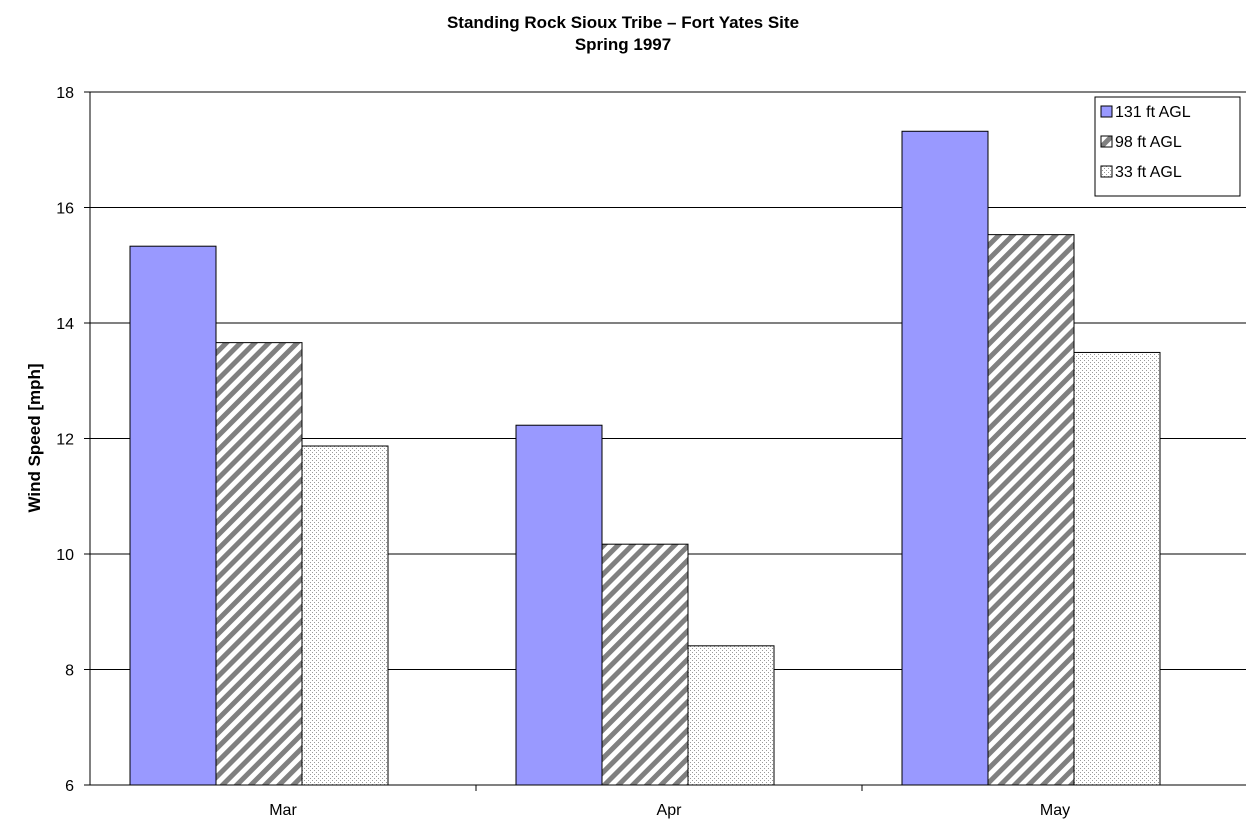  What do you see at coordinates (1148, 142) in the screenshot?
I see `legend-label: 98 ft AGL` at bounding box center [1148, 142].